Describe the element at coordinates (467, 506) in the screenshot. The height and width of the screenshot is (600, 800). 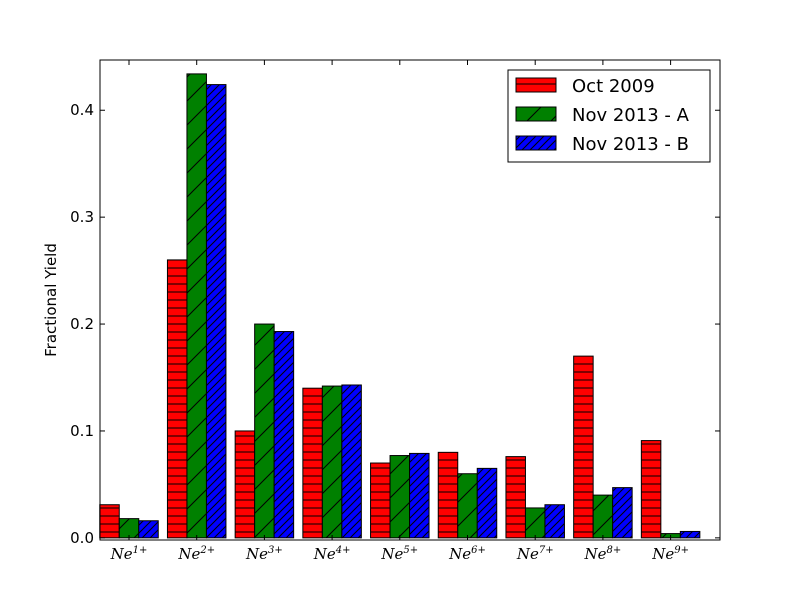
I see `bar-nov-2013-a-ne6plus-hatch` at that location.